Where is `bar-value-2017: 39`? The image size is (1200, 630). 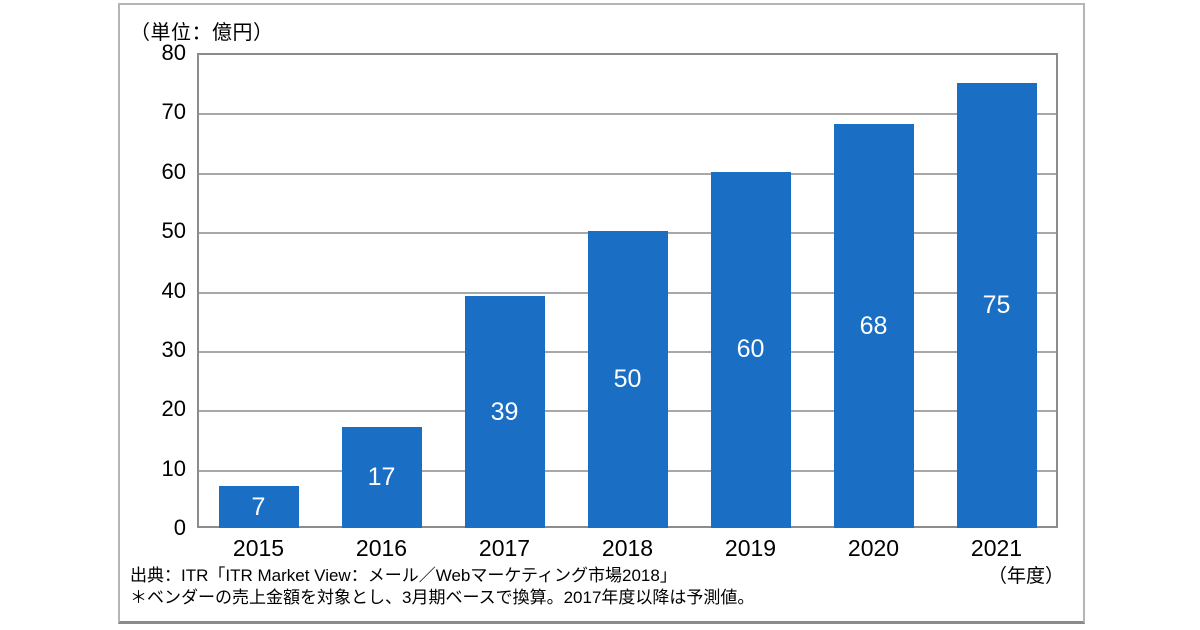
bar-value-2017: 39 is located at coordinates (504, 411).